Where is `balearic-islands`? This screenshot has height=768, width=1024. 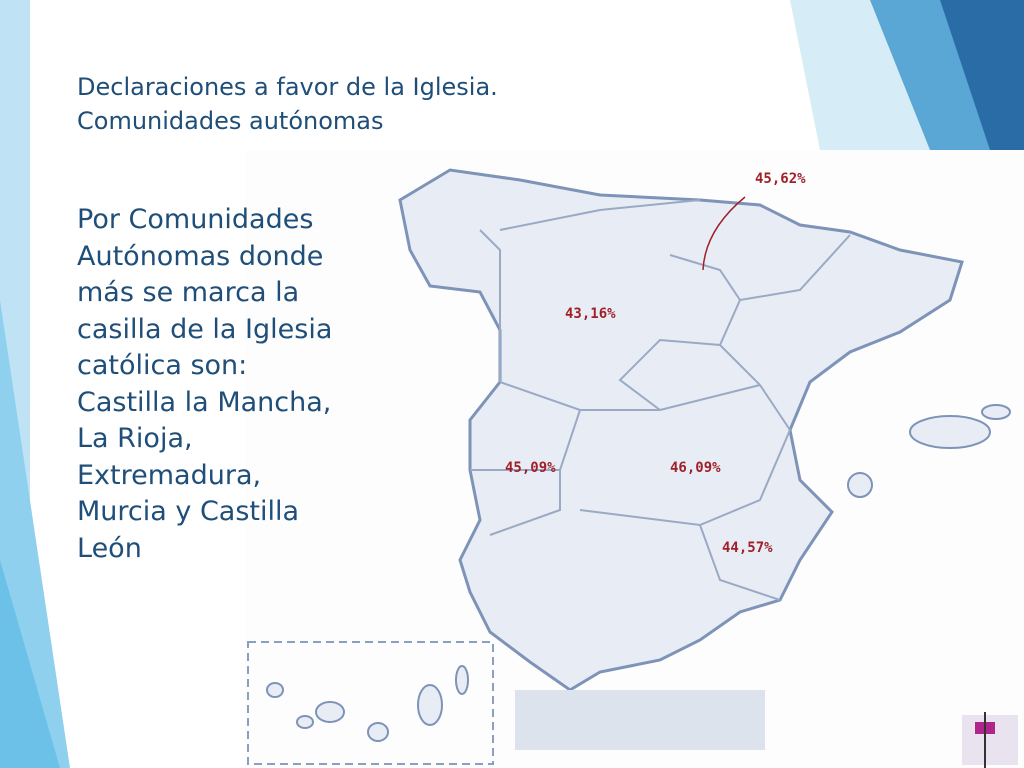
balearic-islands is located at coordinates (929, 451).